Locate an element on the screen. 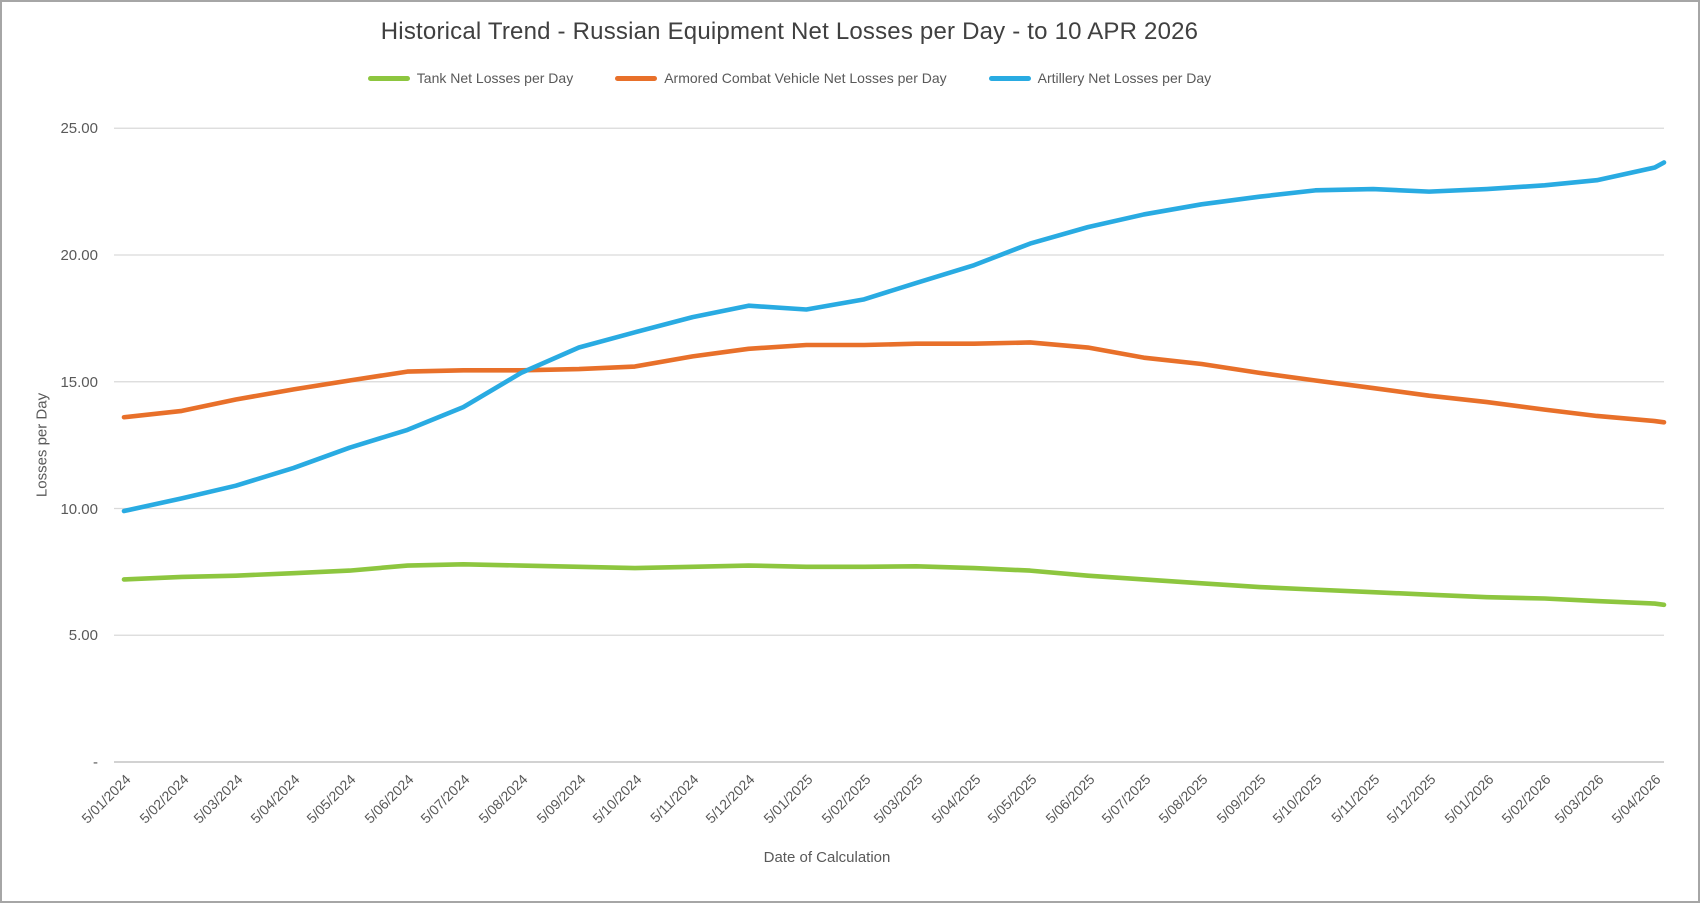 Image resolution: width=1700 pixels, height=903 pixels. series-line-tank is located at coordinates (894, 584).